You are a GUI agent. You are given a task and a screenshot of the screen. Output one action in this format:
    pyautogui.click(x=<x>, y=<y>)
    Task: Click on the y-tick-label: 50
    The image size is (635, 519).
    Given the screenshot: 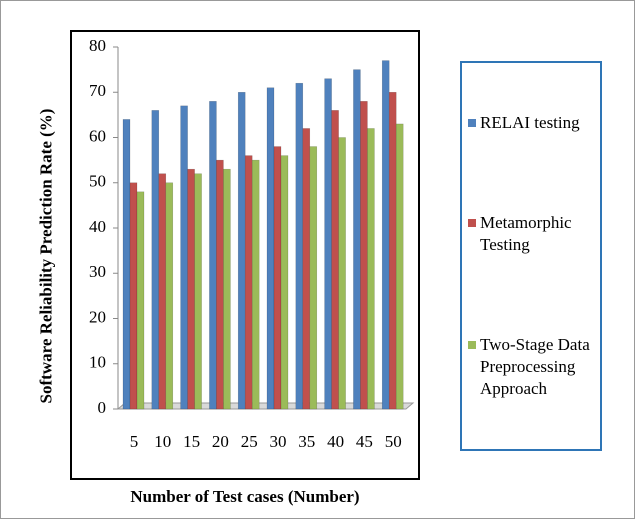 What is the action you would take?
    pyautogui.click(x=97, y=181)
    